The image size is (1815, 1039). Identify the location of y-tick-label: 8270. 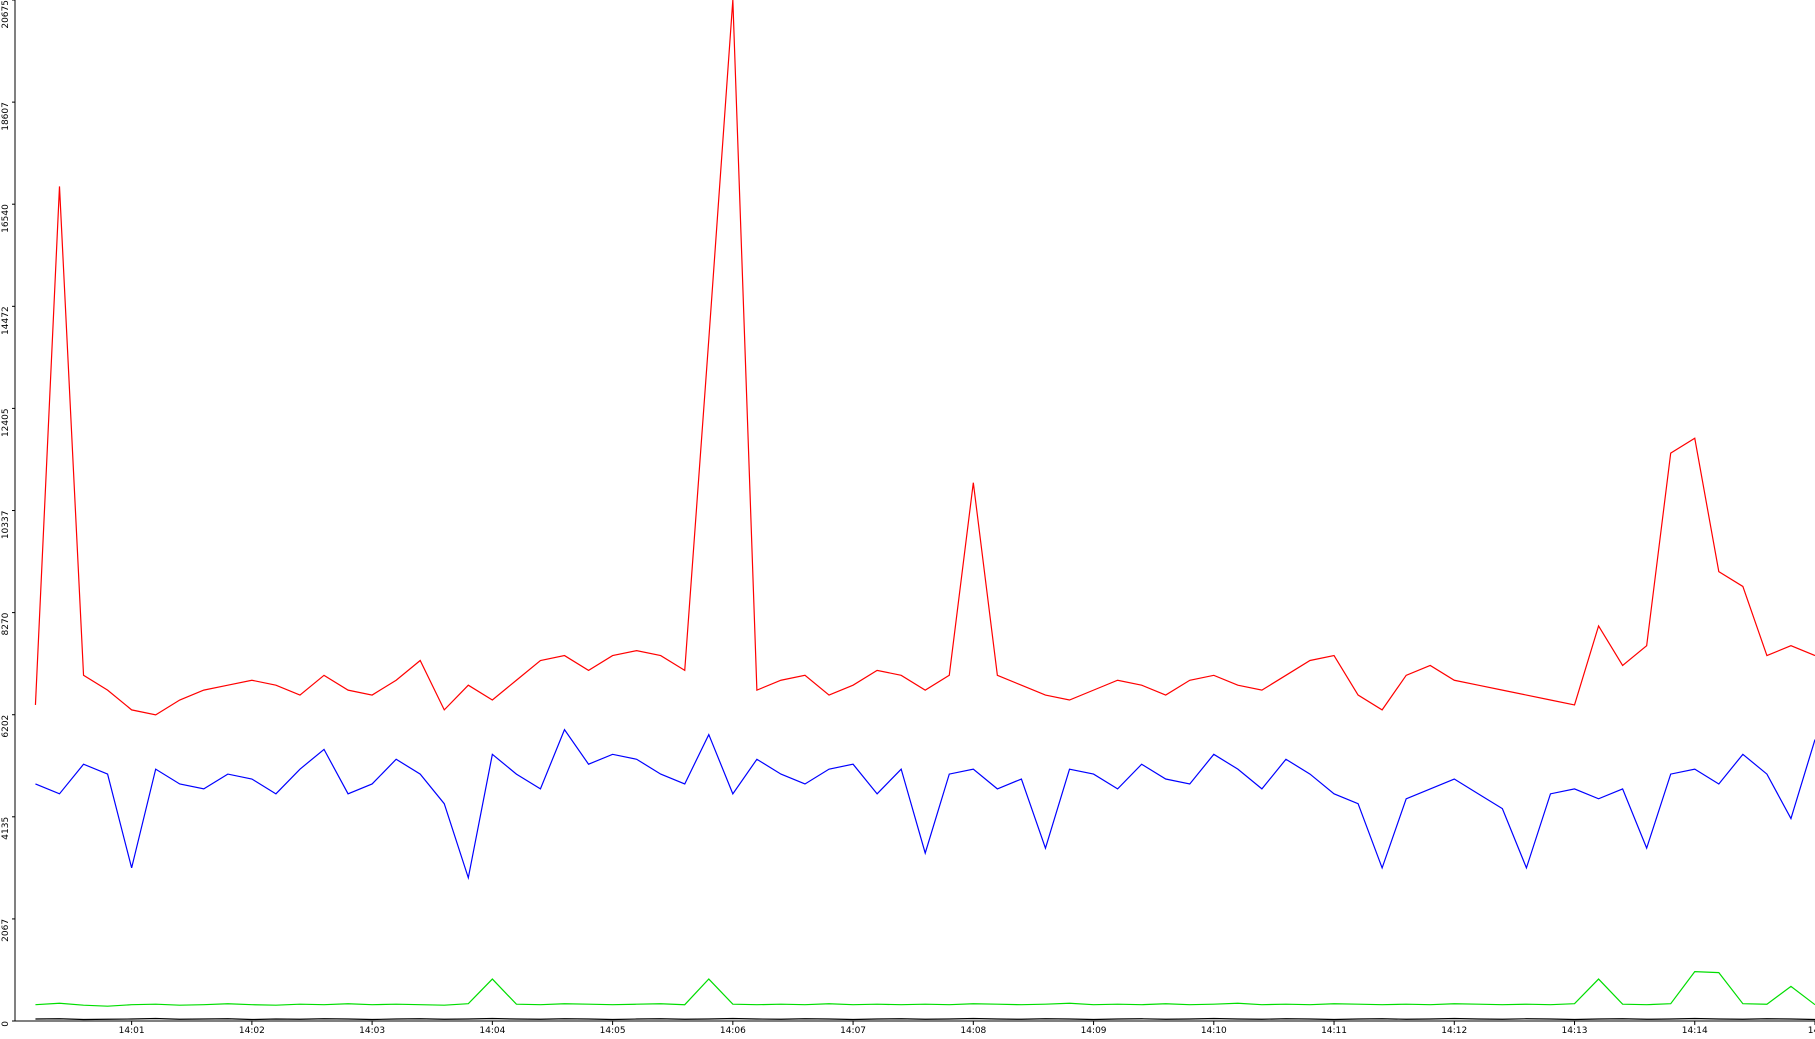
(6, 623).